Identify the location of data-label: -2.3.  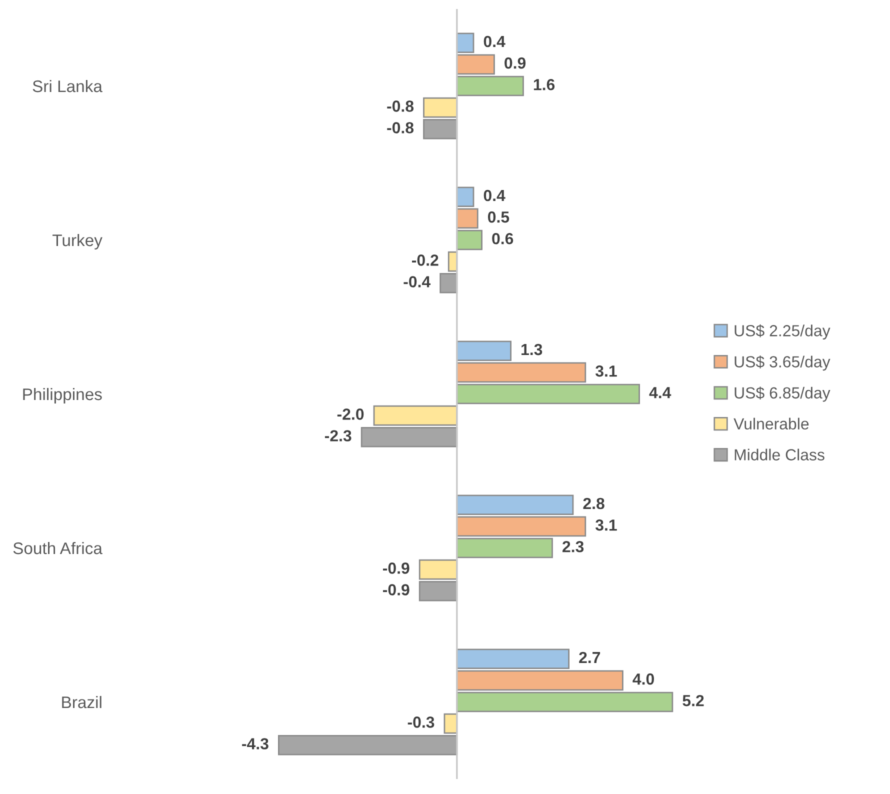
(338, 436).